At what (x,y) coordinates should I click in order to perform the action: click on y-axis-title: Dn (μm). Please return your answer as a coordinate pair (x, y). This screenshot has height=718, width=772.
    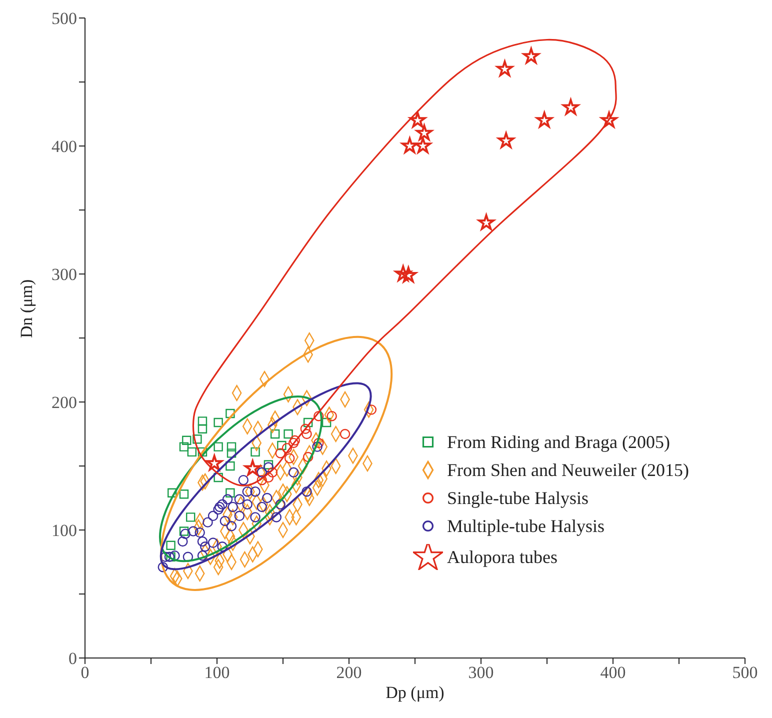
    Looking at the image, I should click on (26, 308).